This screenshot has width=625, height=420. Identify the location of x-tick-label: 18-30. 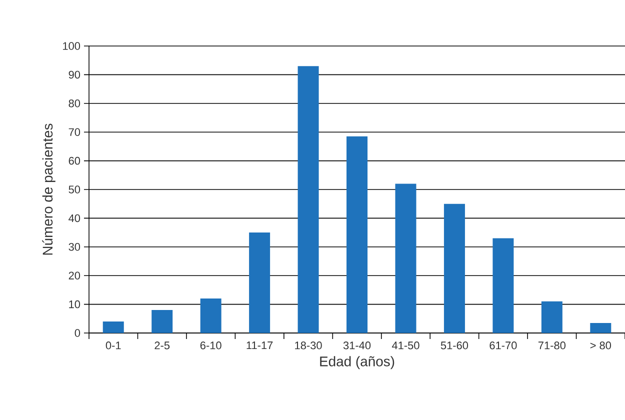
(308, 346).